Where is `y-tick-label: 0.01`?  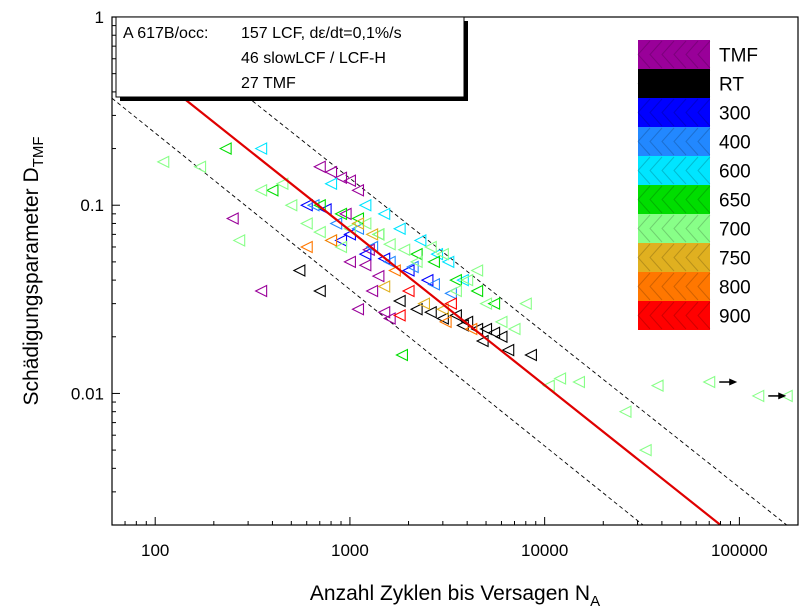 y-tick-label: 0.01 is located at coordinates (87, 393).